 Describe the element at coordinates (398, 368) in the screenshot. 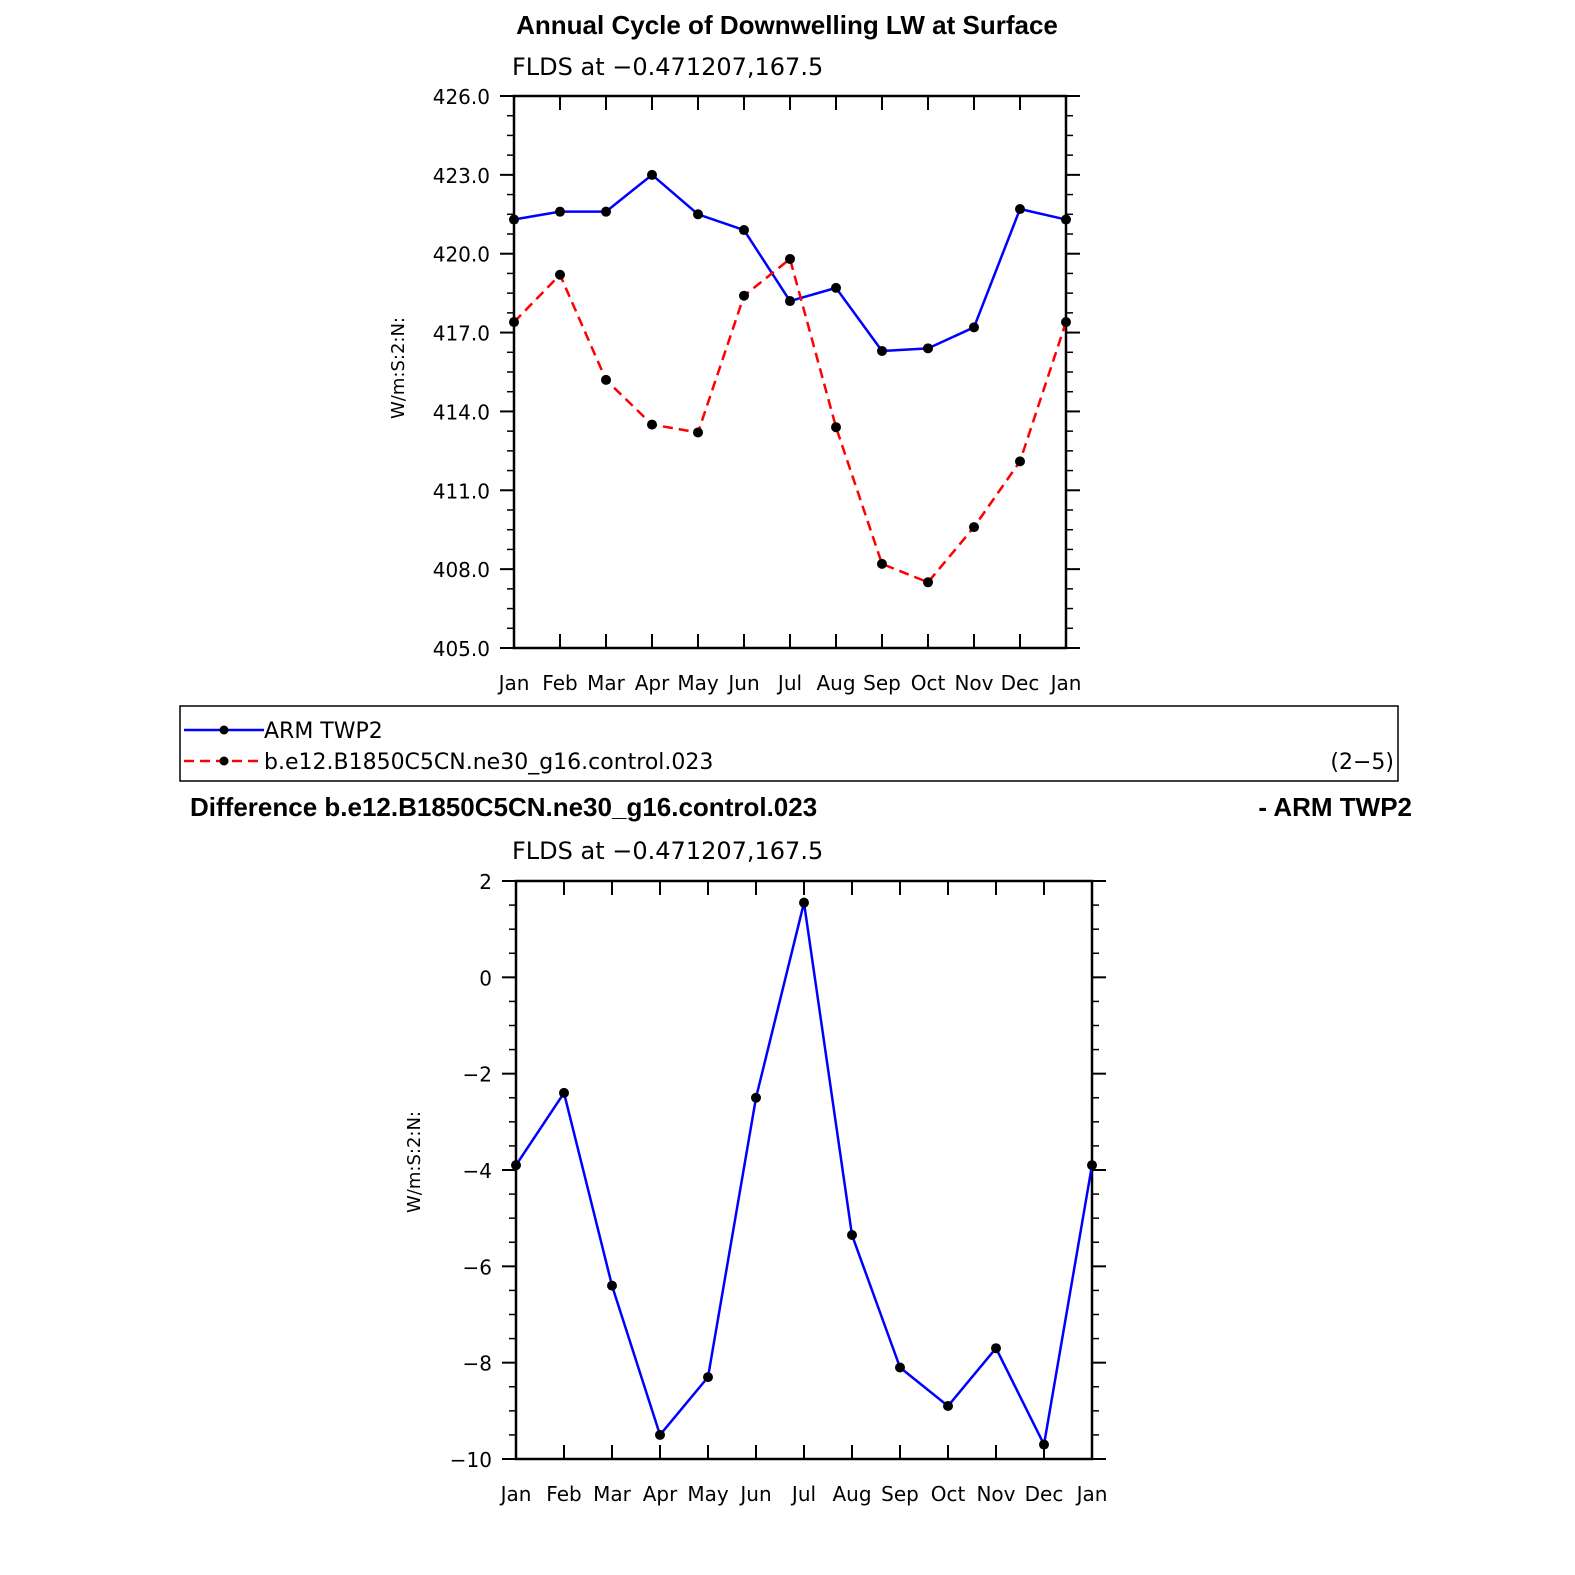

I see `top-chart-ylabel: W/m:S:2:N:` at that location.